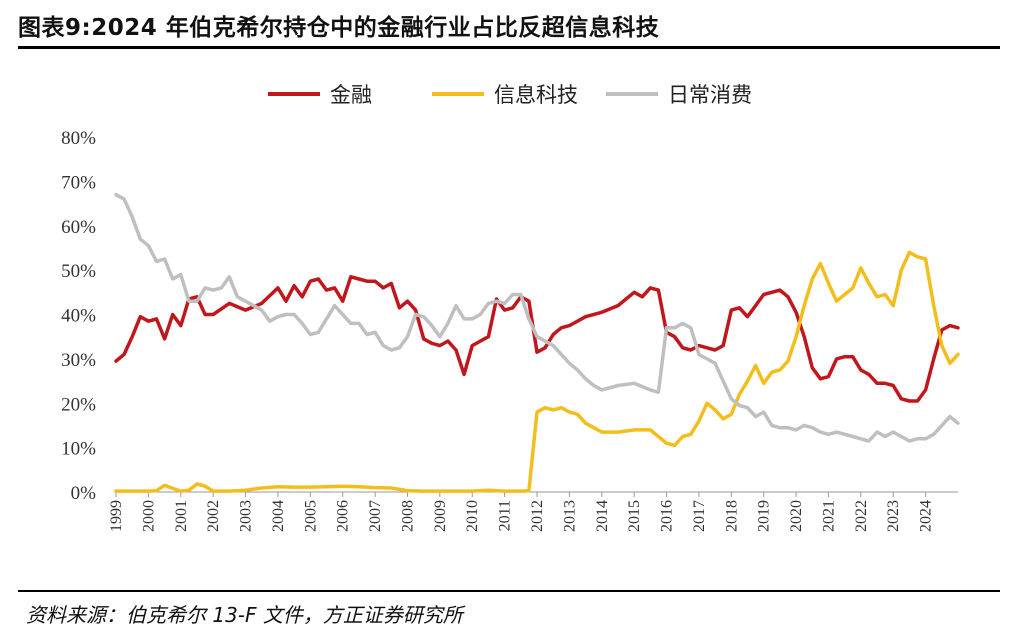 The height and width of the screenshot is (640, 1024). I want to click on y-tick-label: 80%, so click(78, 138).